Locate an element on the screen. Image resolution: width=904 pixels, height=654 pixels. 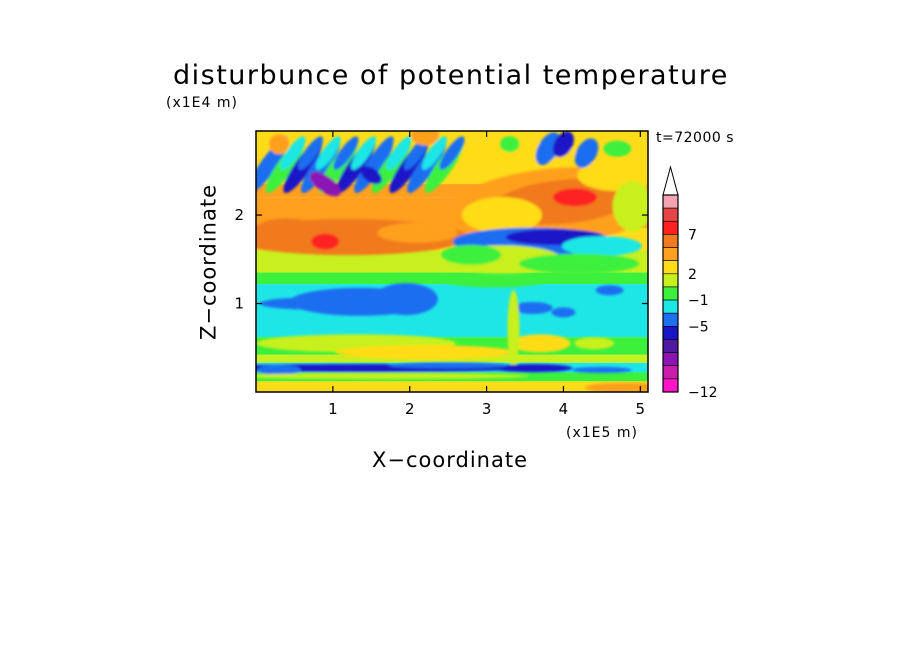
colorbar-arrow is located at coordinates (670, 180).